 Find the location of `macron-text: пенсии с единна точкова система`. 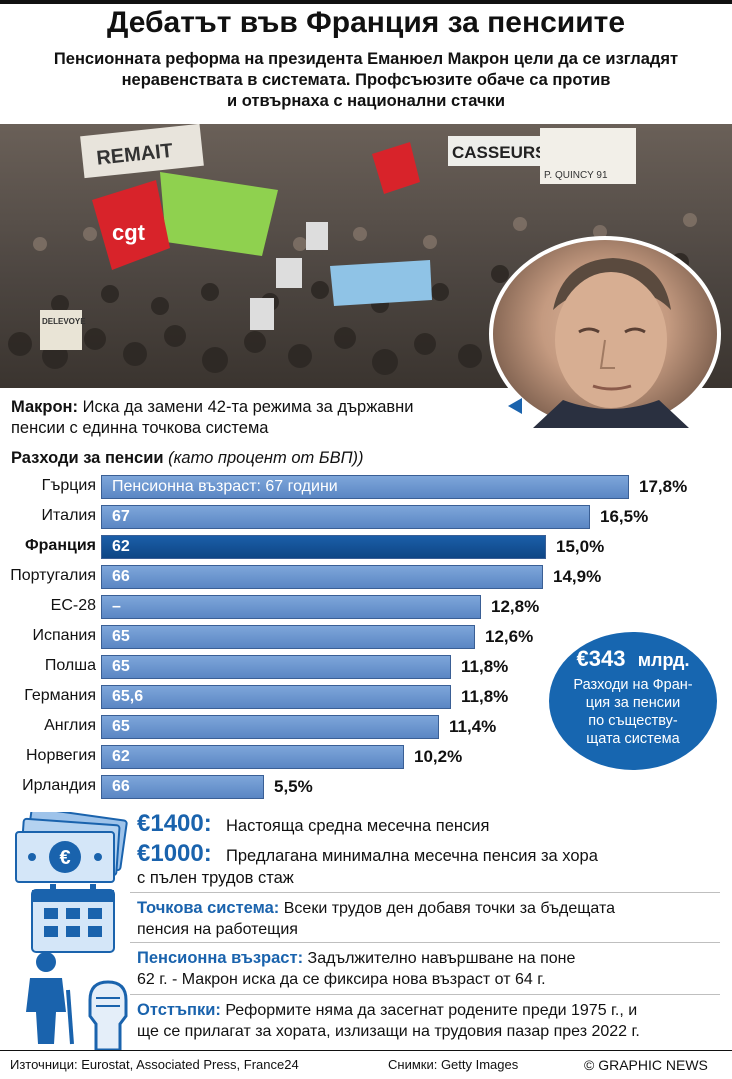

macron-text: пенсии с единна точкова система is located at coordinates (140, 428).